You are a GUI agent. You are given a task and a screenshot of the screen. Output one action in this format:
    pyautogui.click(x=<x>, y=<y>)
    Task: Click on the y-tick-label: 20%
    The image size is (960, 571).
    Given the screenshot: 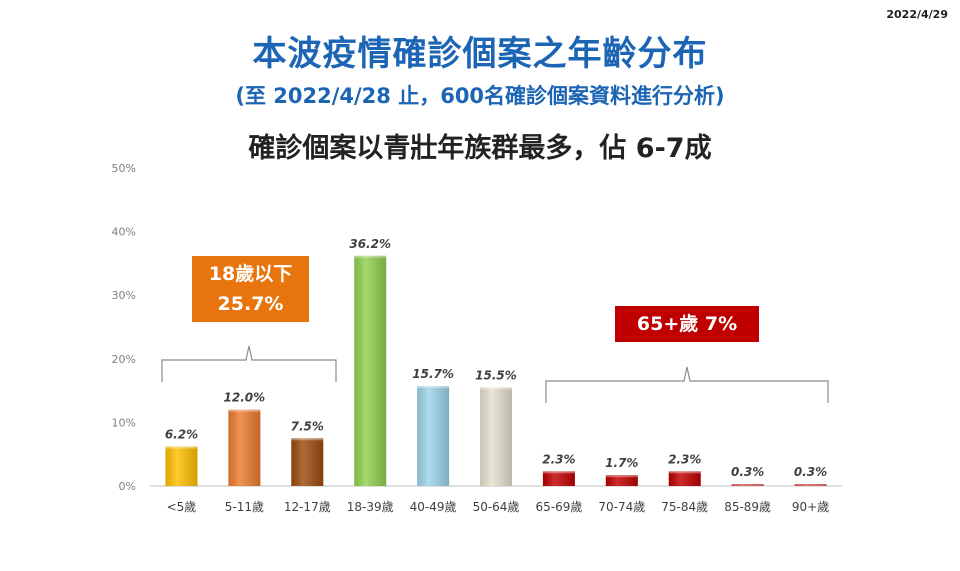 What is the action you would take?
    pyautogui.click(x=124, y=359)
    